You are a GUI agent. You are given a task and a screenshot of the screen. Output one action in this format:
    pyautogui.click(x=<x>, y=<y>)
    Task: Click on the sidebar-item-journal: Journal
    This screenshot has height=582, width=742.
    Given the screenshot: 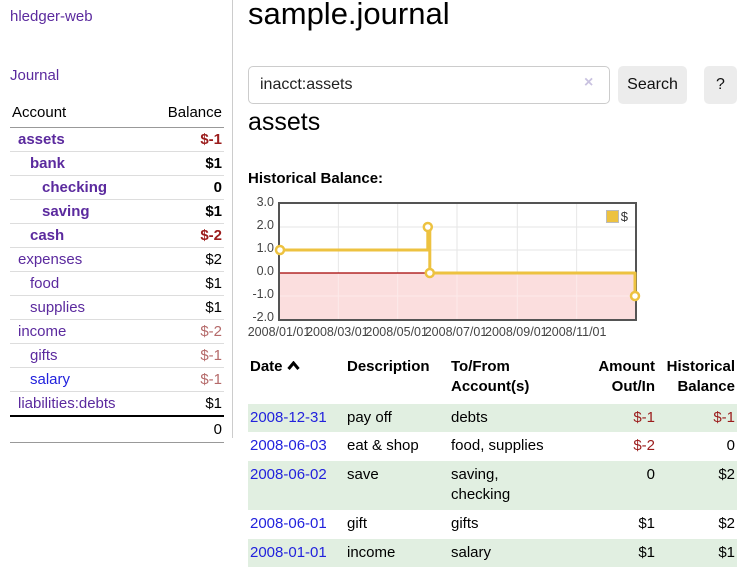 What is the action you would take?
    pyautogui.click(x=35, y=75)
    